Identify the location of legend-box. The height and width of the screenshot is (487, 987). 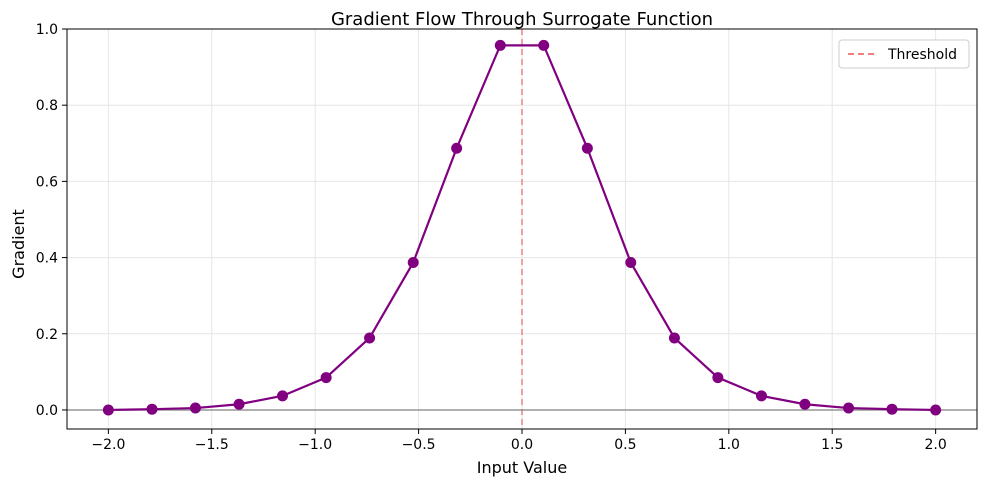
(904, 54).